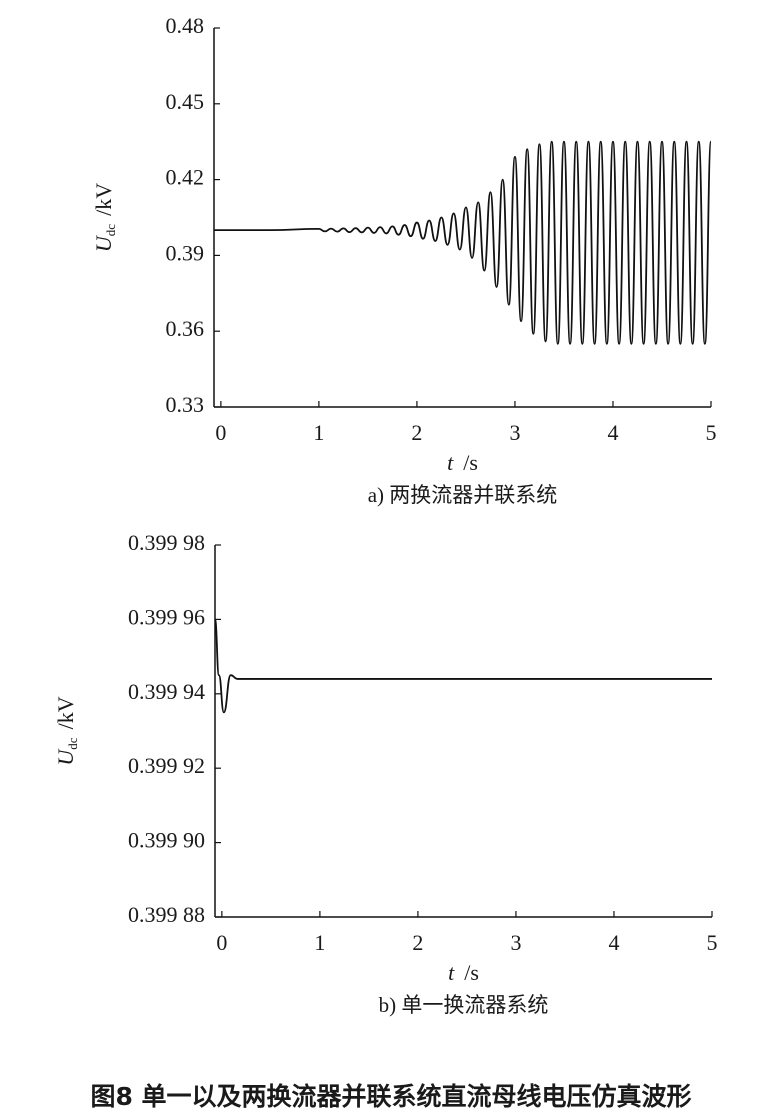  What do you see at coordinates (463, 495) in the screenshot?
I see `chart-subtitle: a) 两换流器并联系统` at bounding box center [463, 495].